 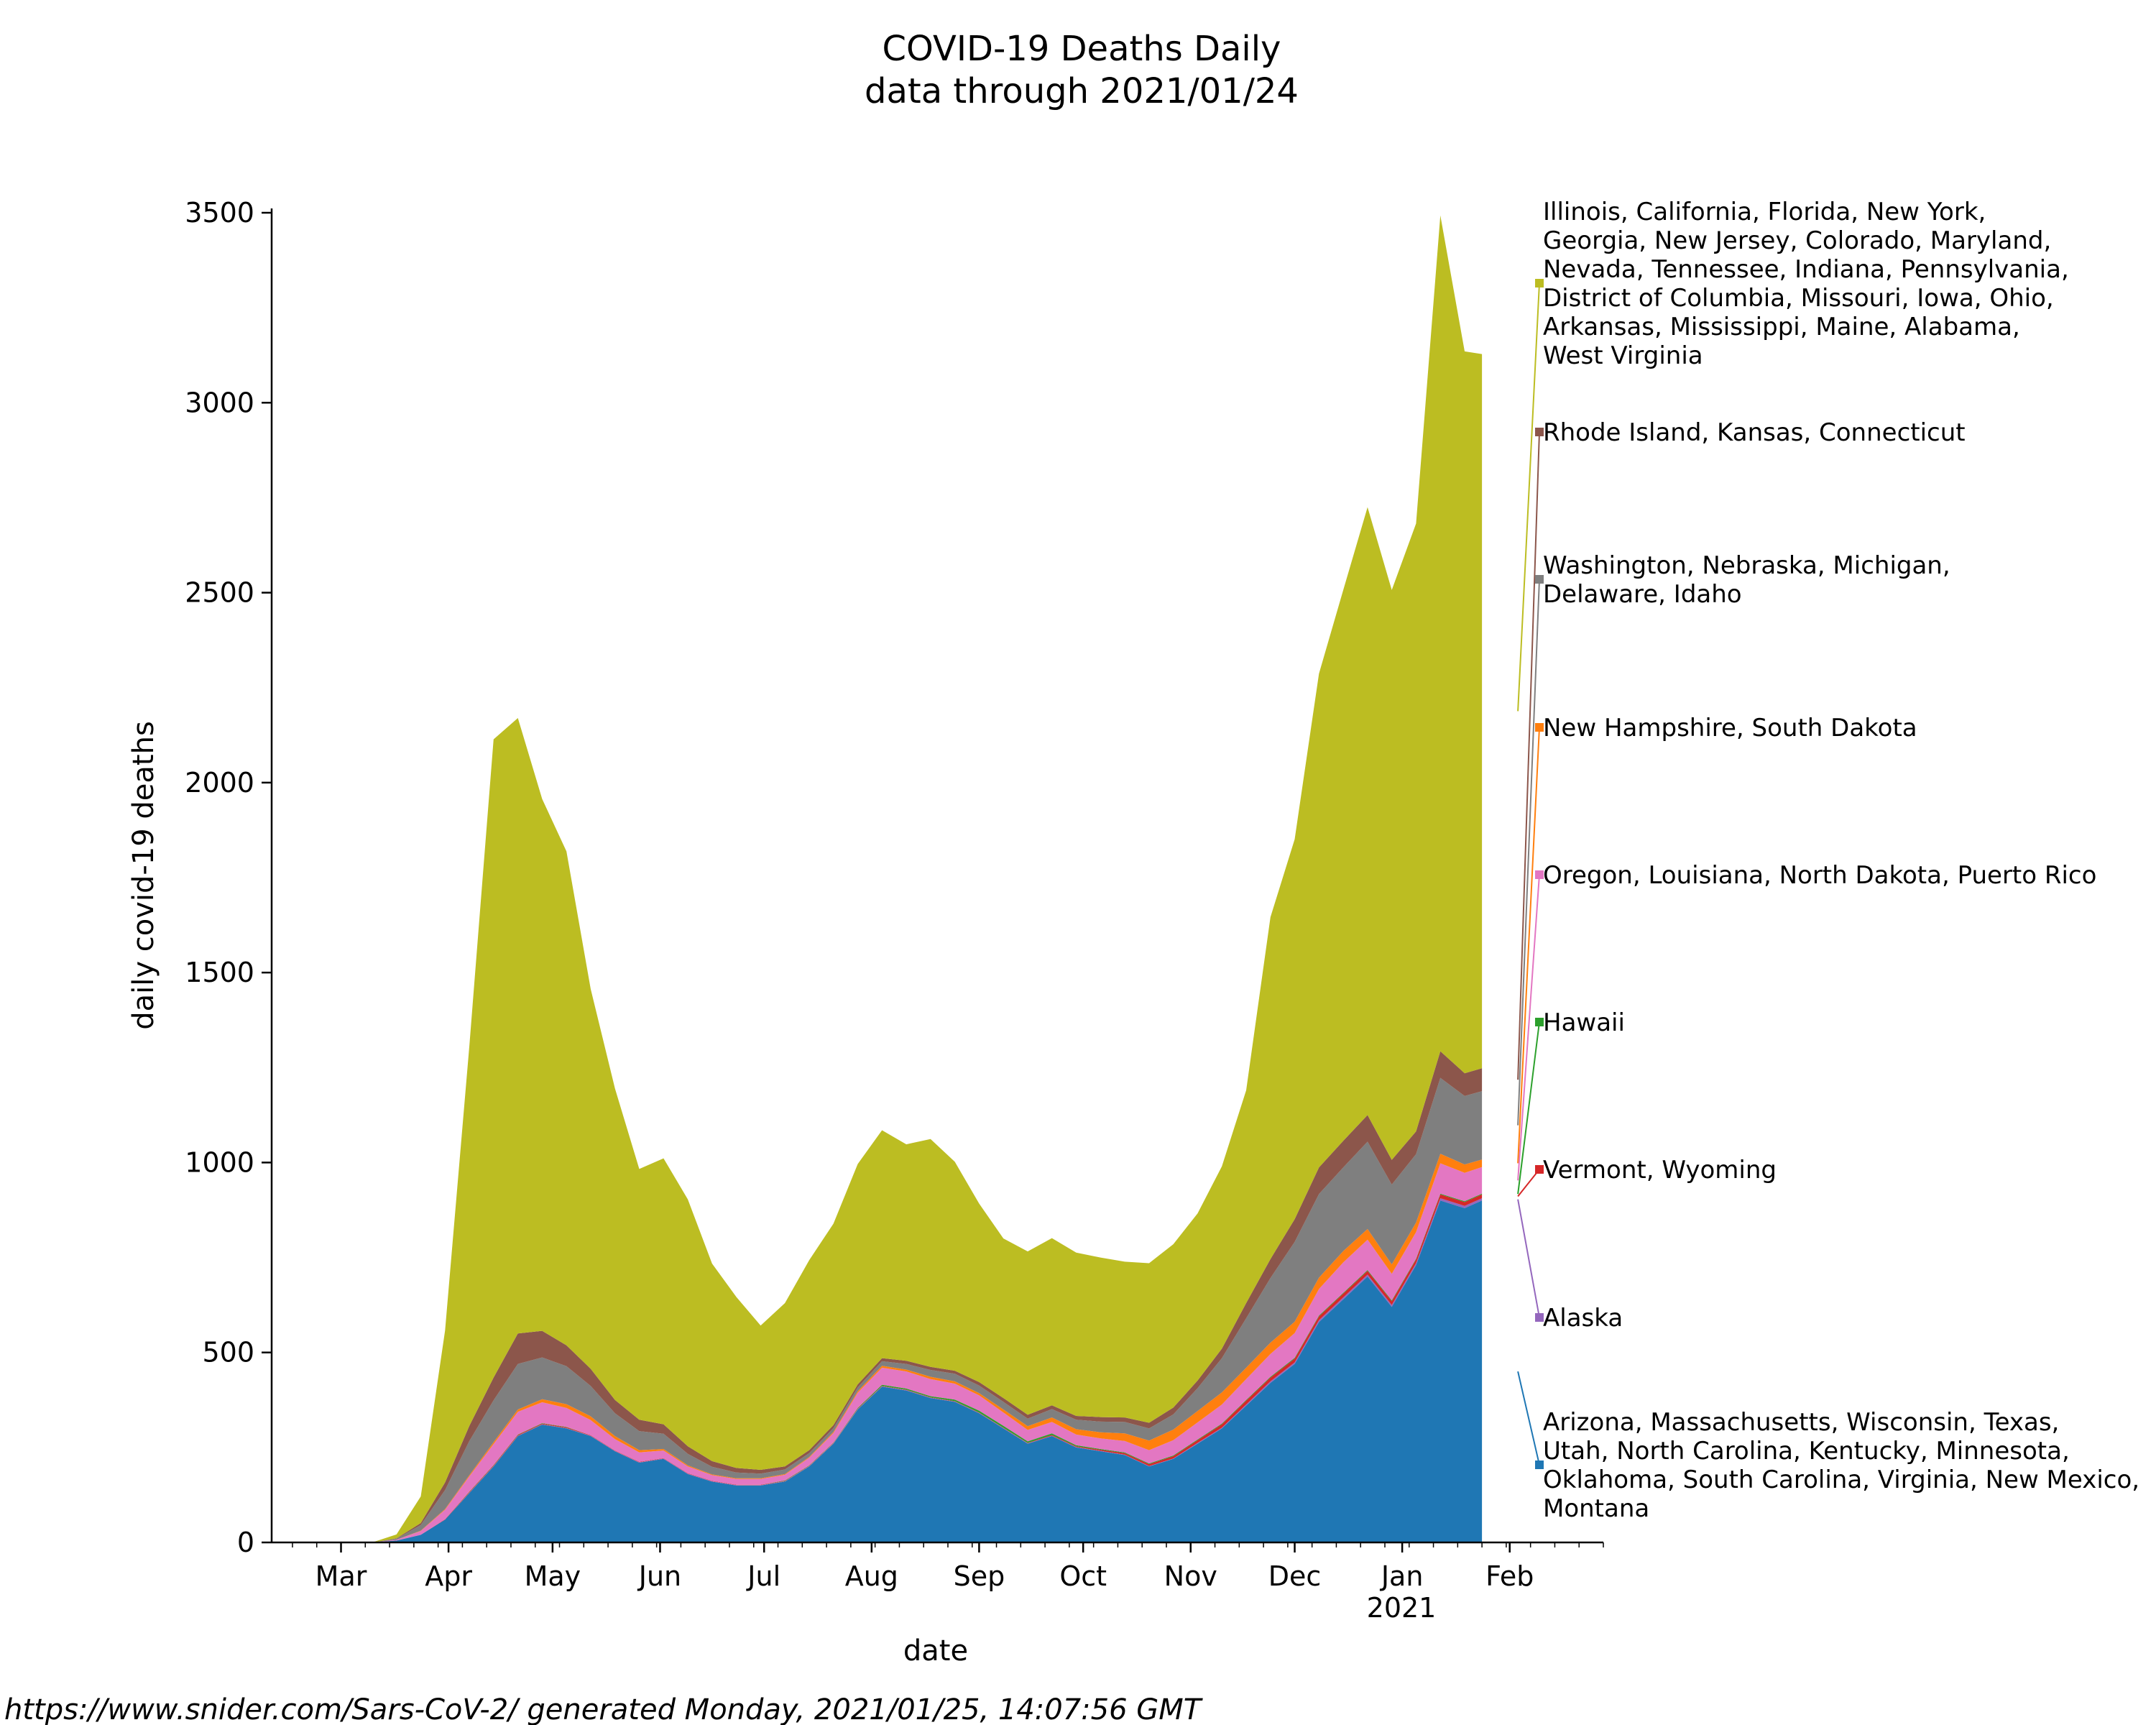 I want to click on y-tick-label: 1500, so click(x=219, y=972).